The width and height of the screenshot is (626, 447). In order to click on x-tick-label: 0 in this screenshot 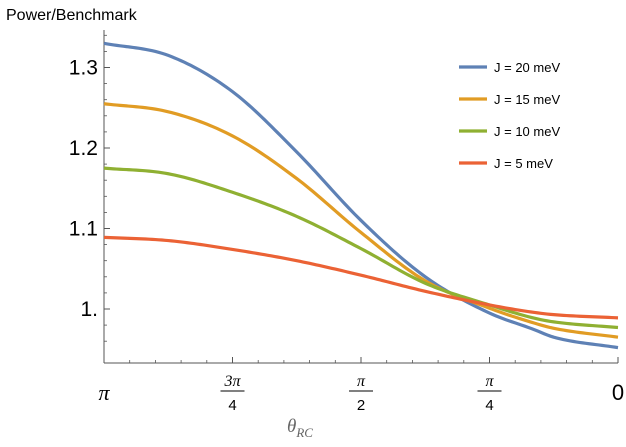, I will do `click(618, 392)`.